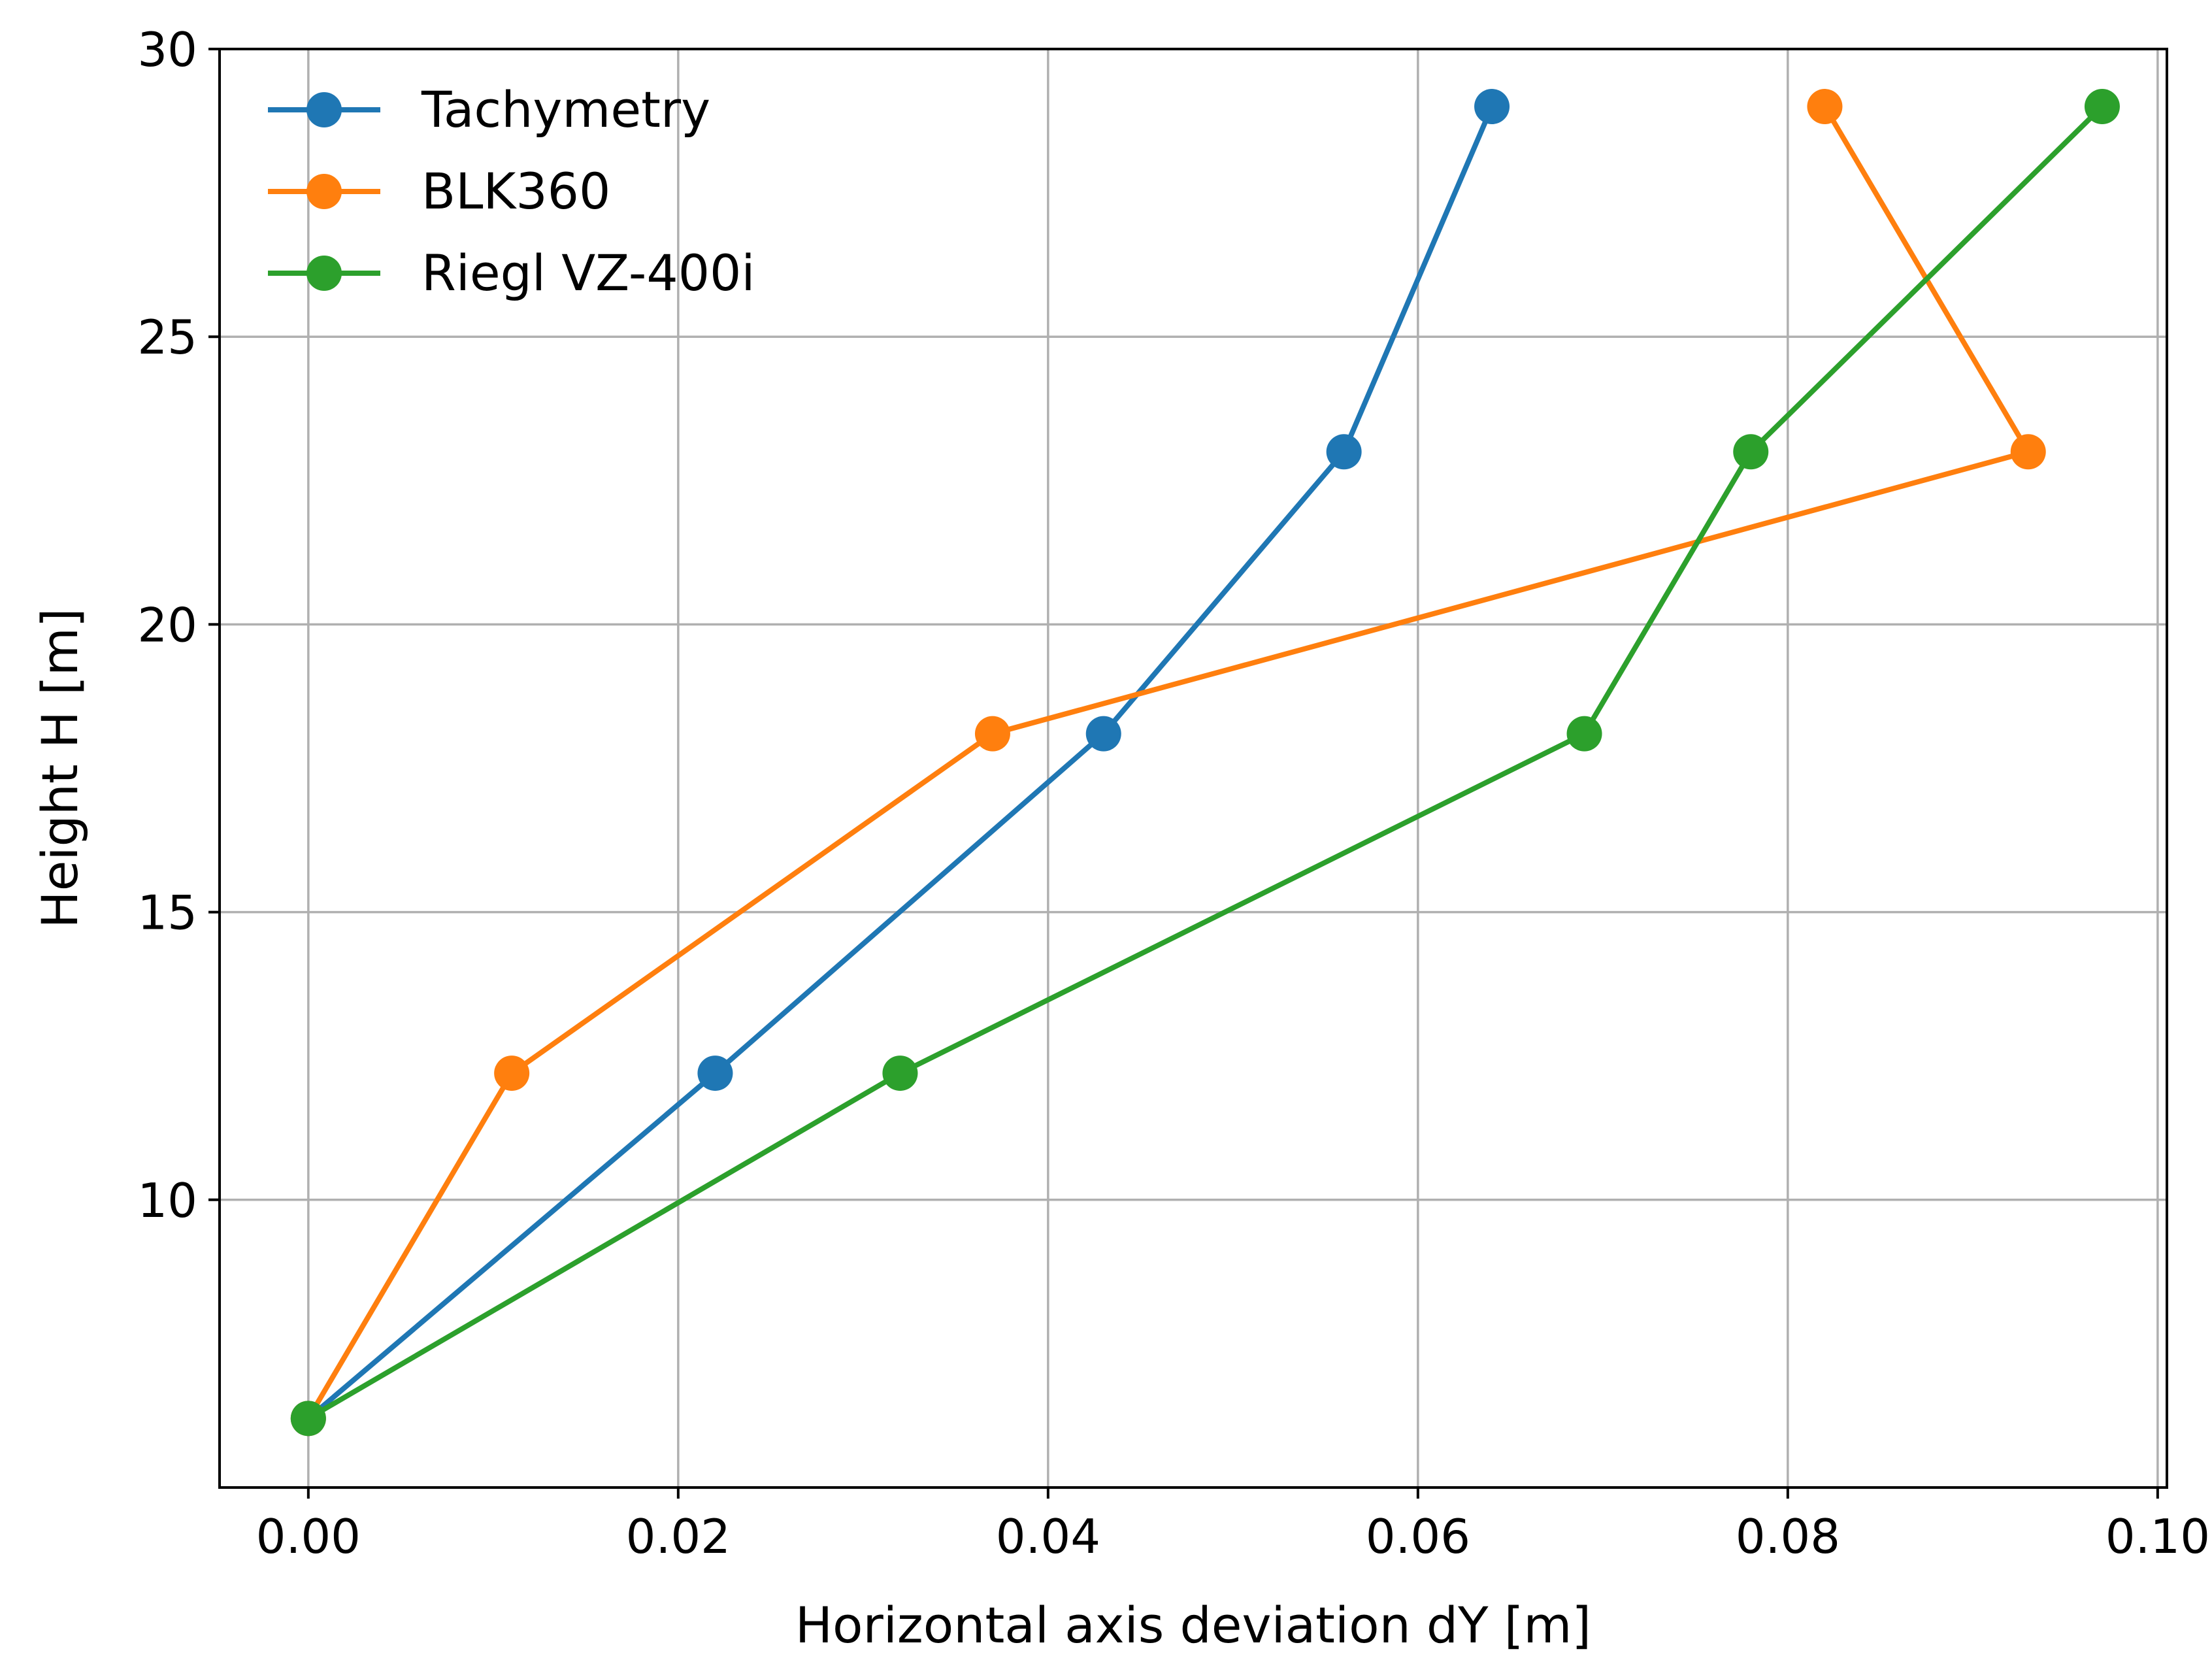 The height and width of the screenshot is (1679, 2212). I want to click on y-axis-label: Height H [m], so click(60, 768).